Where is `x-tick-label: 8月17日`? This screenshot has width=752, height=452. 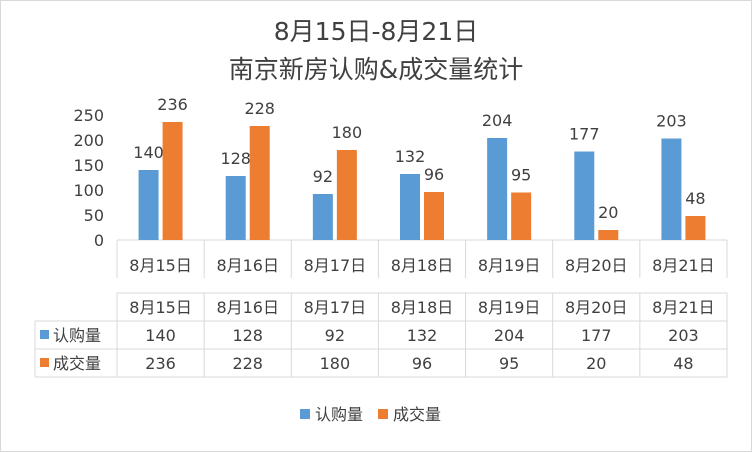 x-tick-label: 8月17日 is located at coordinates (335, 265).